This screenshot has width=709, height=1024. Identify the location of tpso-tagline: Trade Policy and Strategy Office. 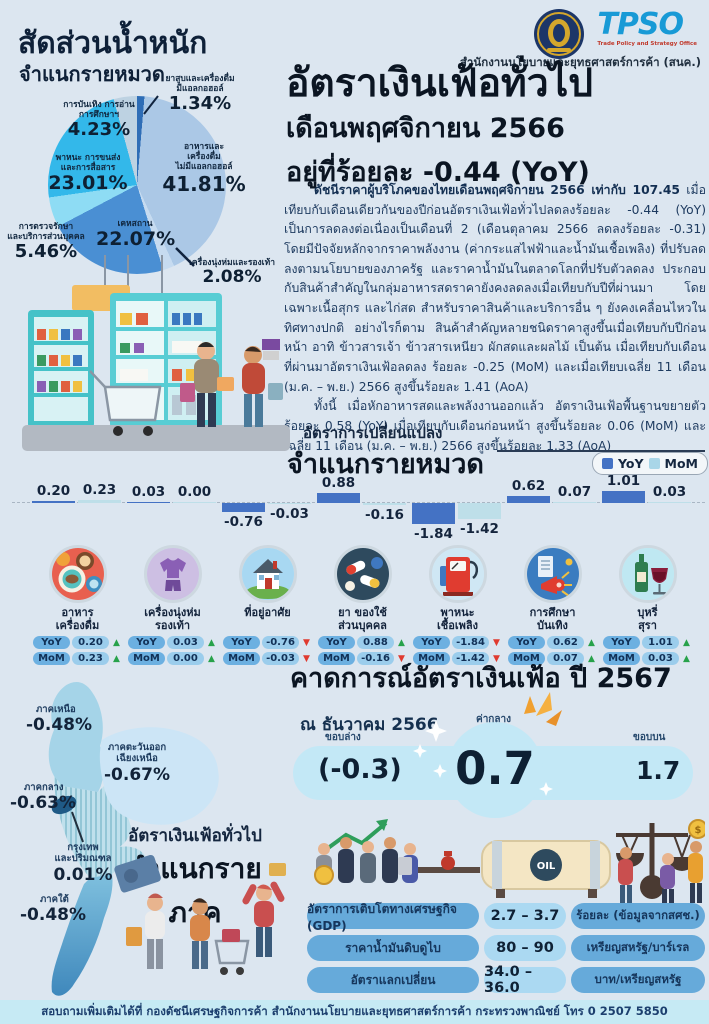
(647, 44).